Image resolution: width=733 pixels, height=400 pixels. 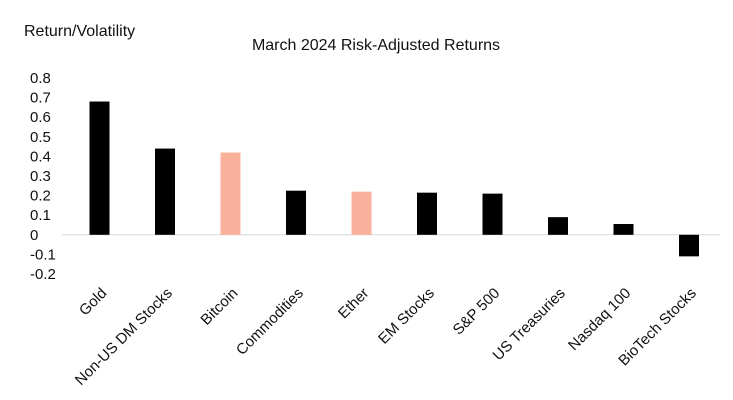 What do you see at coordinates (43, 274) in the screenshot?
I see `y-tick-label: -0.2` at bounding box center [43, 274].